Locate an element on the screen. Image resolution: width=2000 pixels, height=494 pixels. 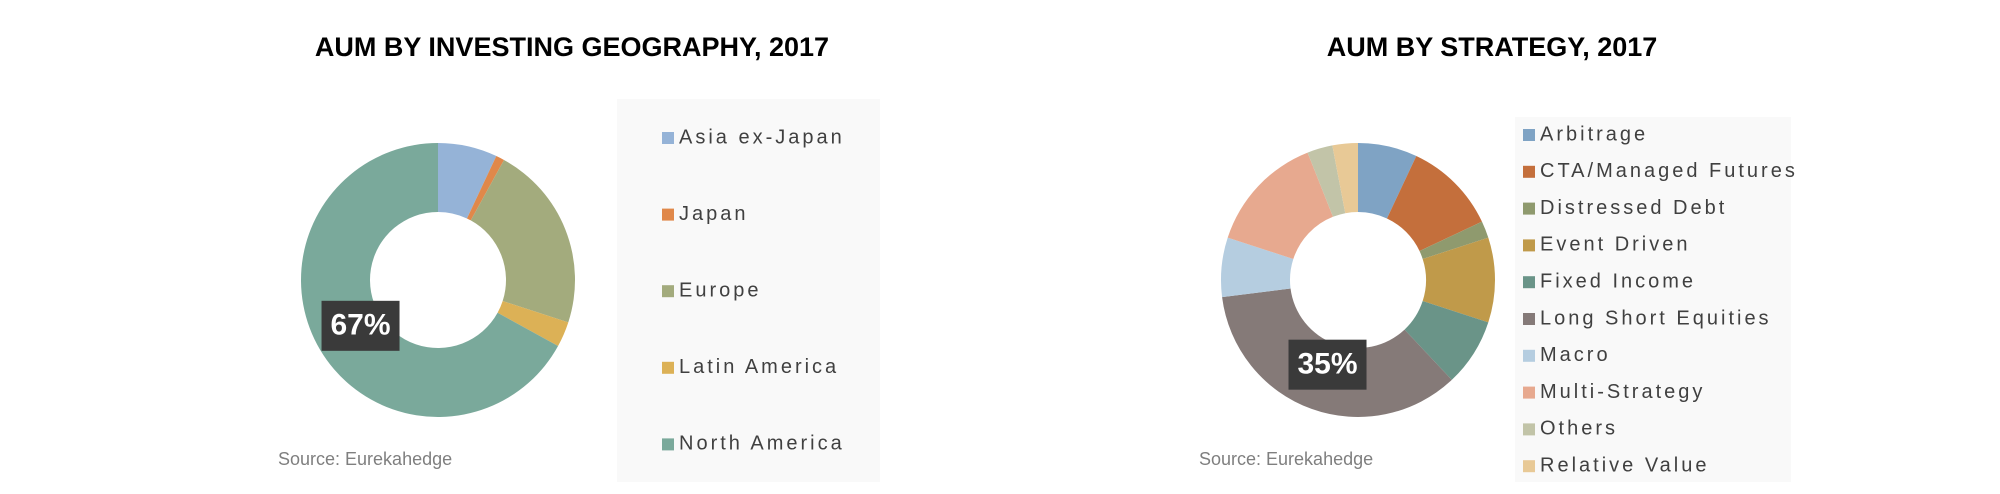
legend-label: Macro is located at coordinates (1575, 355).